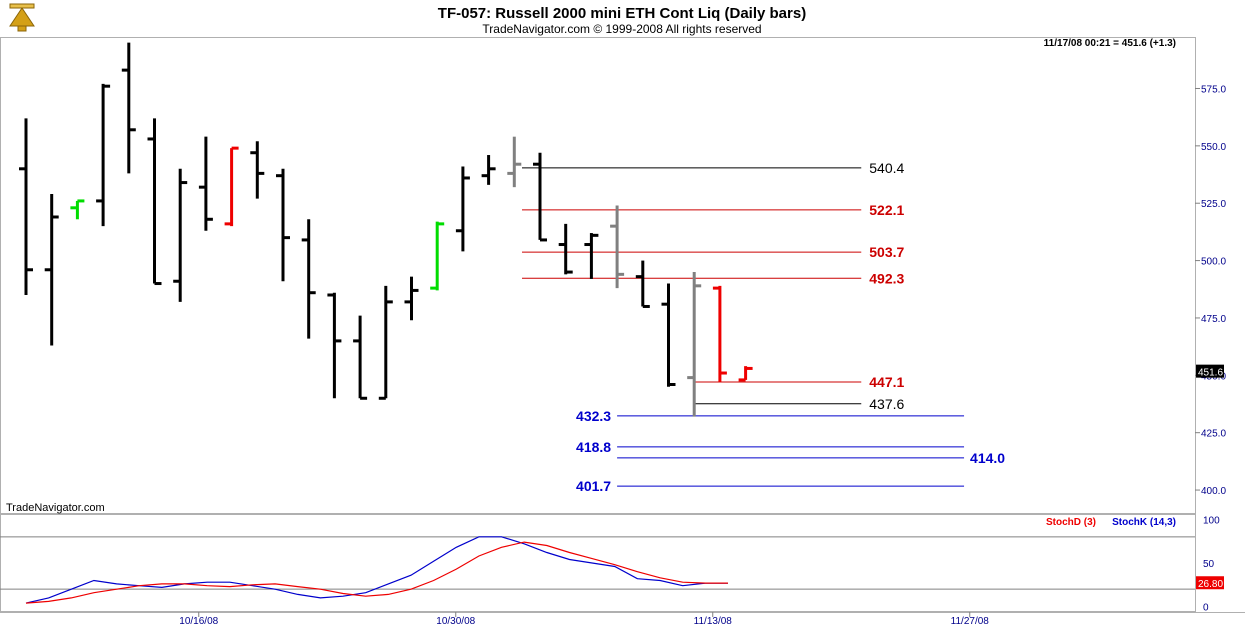 This screenshot has height=631, width=1245. Describe the element at coordinates (1213, 491) in the screenshot. I see `price-tick-label: 400.0` at that location.